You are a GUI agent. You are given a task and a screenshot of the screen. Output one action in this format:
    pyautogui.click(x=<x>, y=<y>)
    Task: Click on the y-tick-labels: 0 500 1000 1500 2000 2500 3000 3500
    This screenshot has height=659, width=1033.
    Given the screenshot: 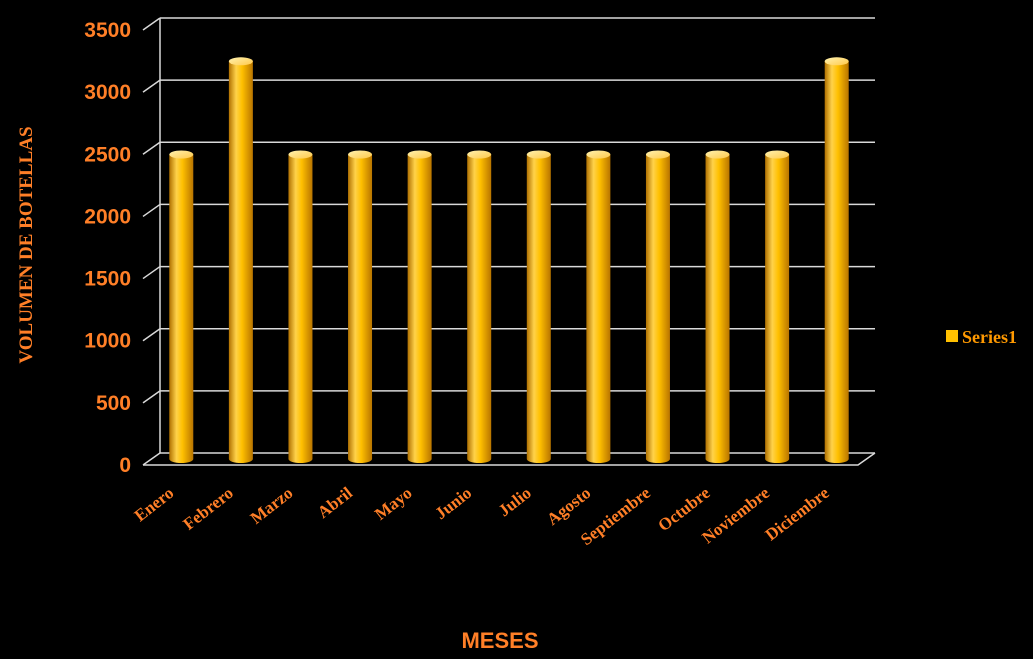 What is the action you would take?
    pyautogui.click(x=107, y=248)
    